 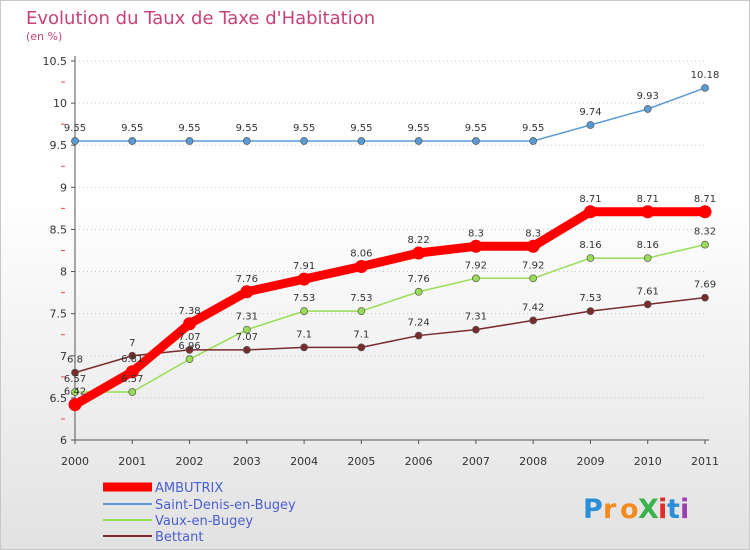 I want to click on data-label: 7.69, so click(x=705, y=285).